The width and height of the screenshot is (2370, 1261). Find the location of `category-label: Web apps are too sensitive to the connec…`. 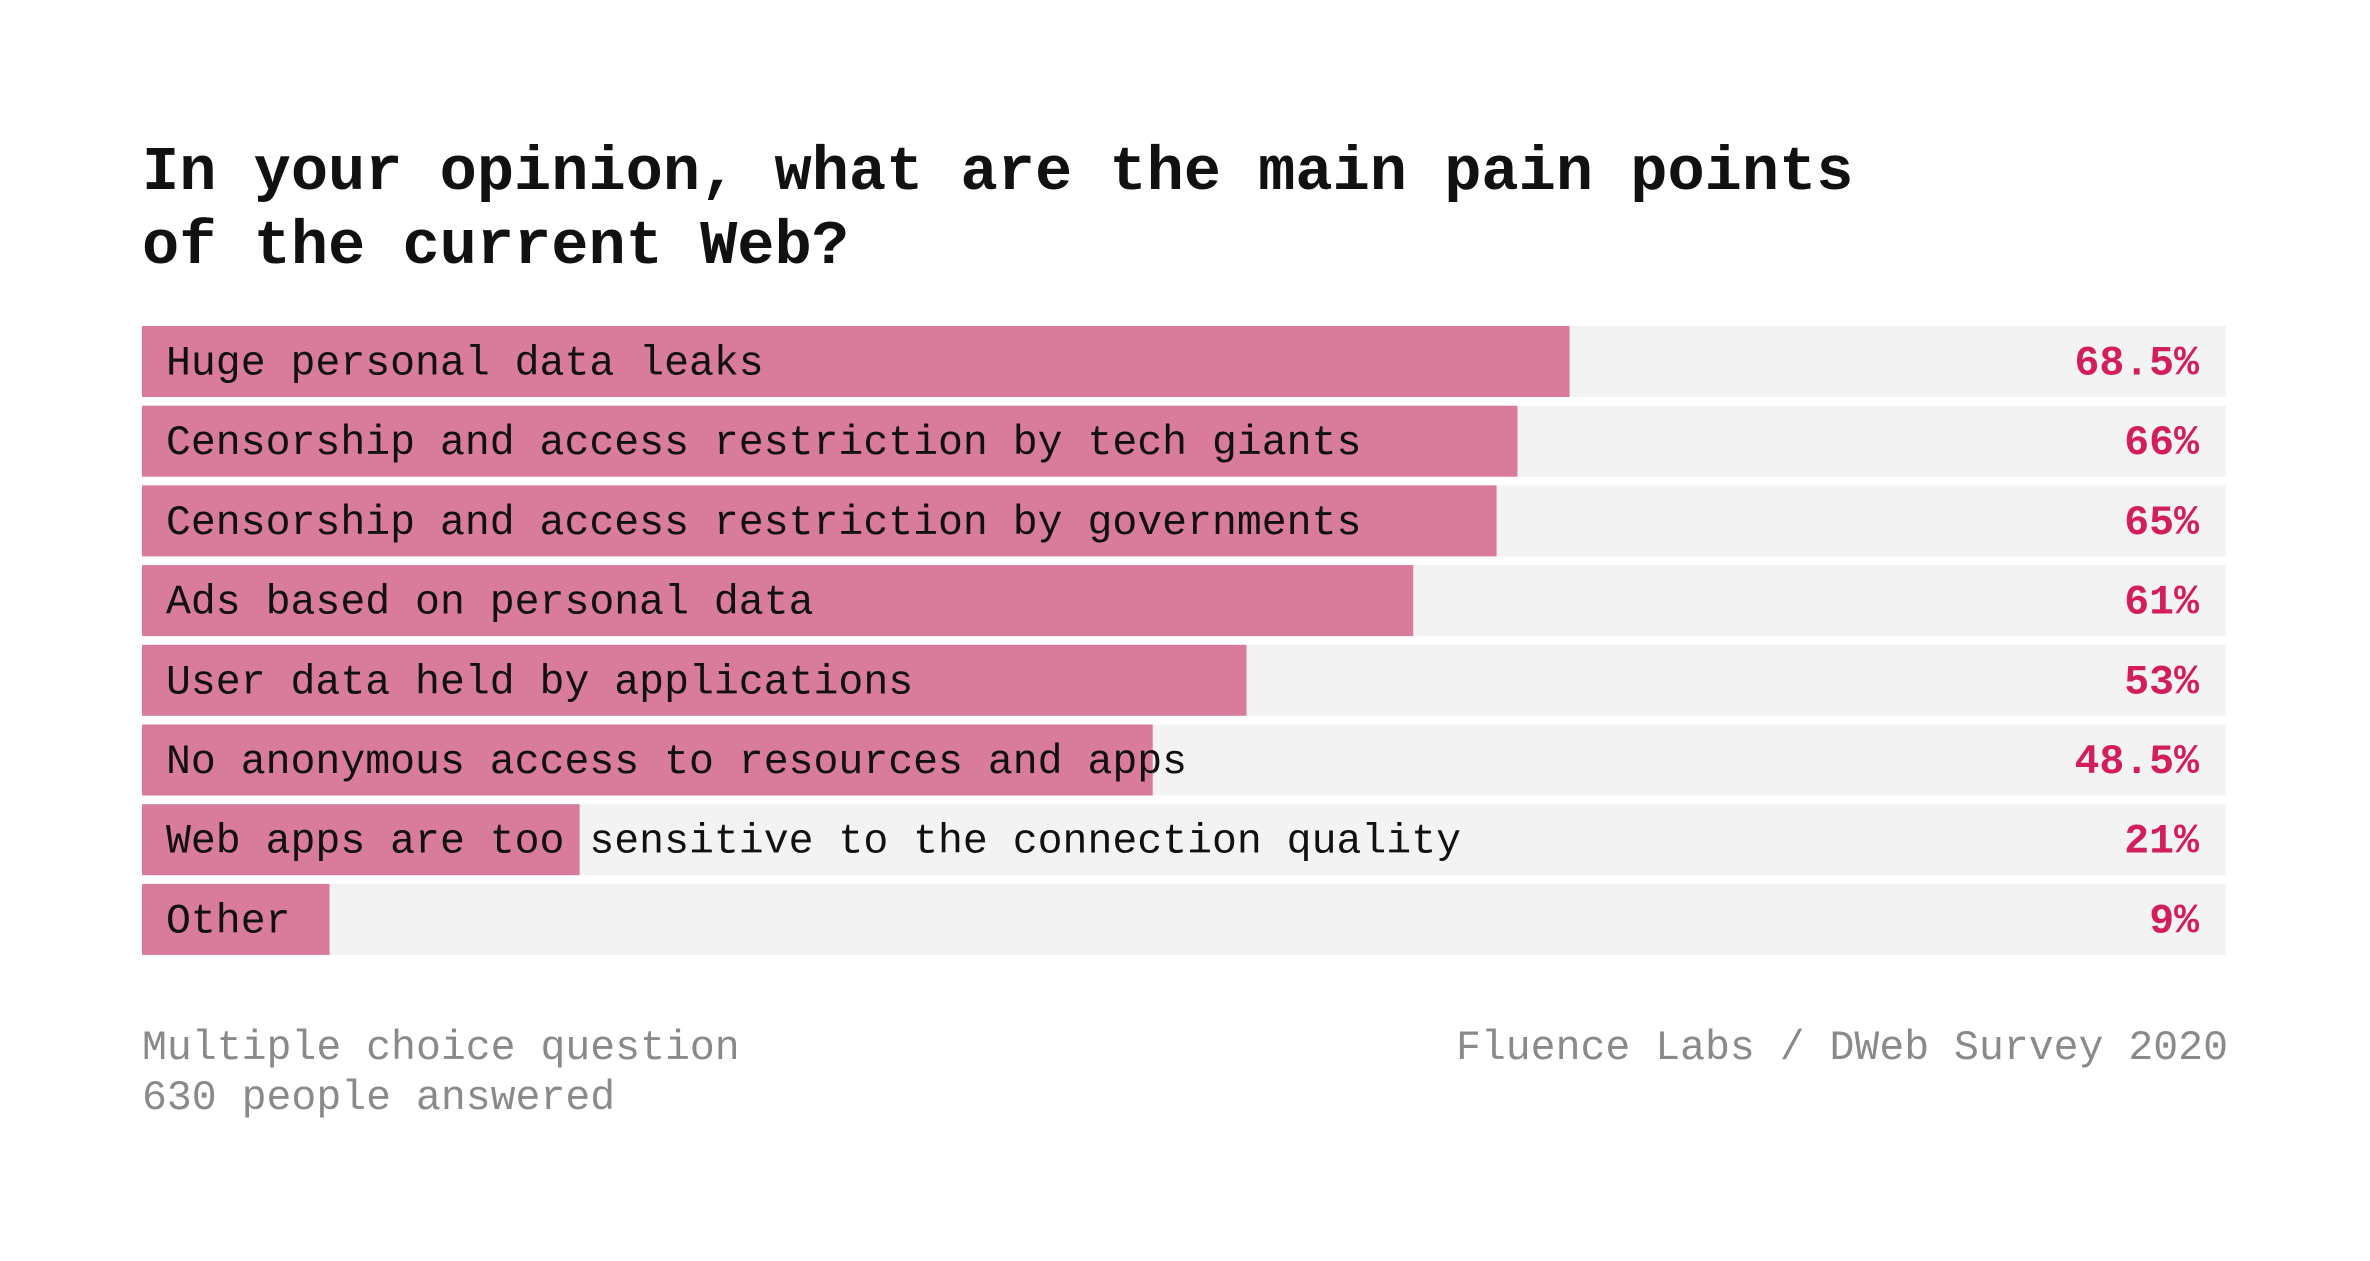

category-label: Web apps are too sensitive to the connec… is located at coordinates (813, 842).